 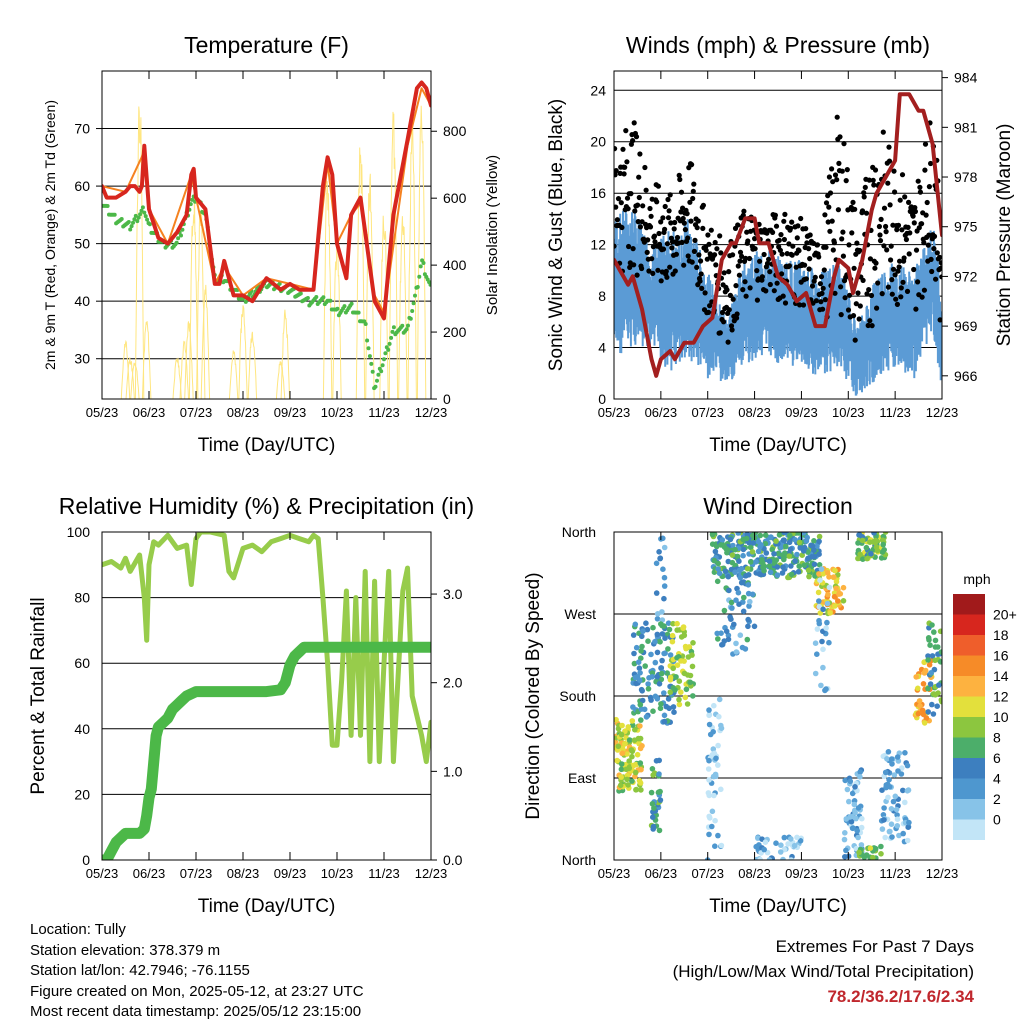 What do you see at coordinates (778, 445) in the screenshot?
I see `winds-xlabel: Time (Day/UTC)` at bounding box center [778, 445].